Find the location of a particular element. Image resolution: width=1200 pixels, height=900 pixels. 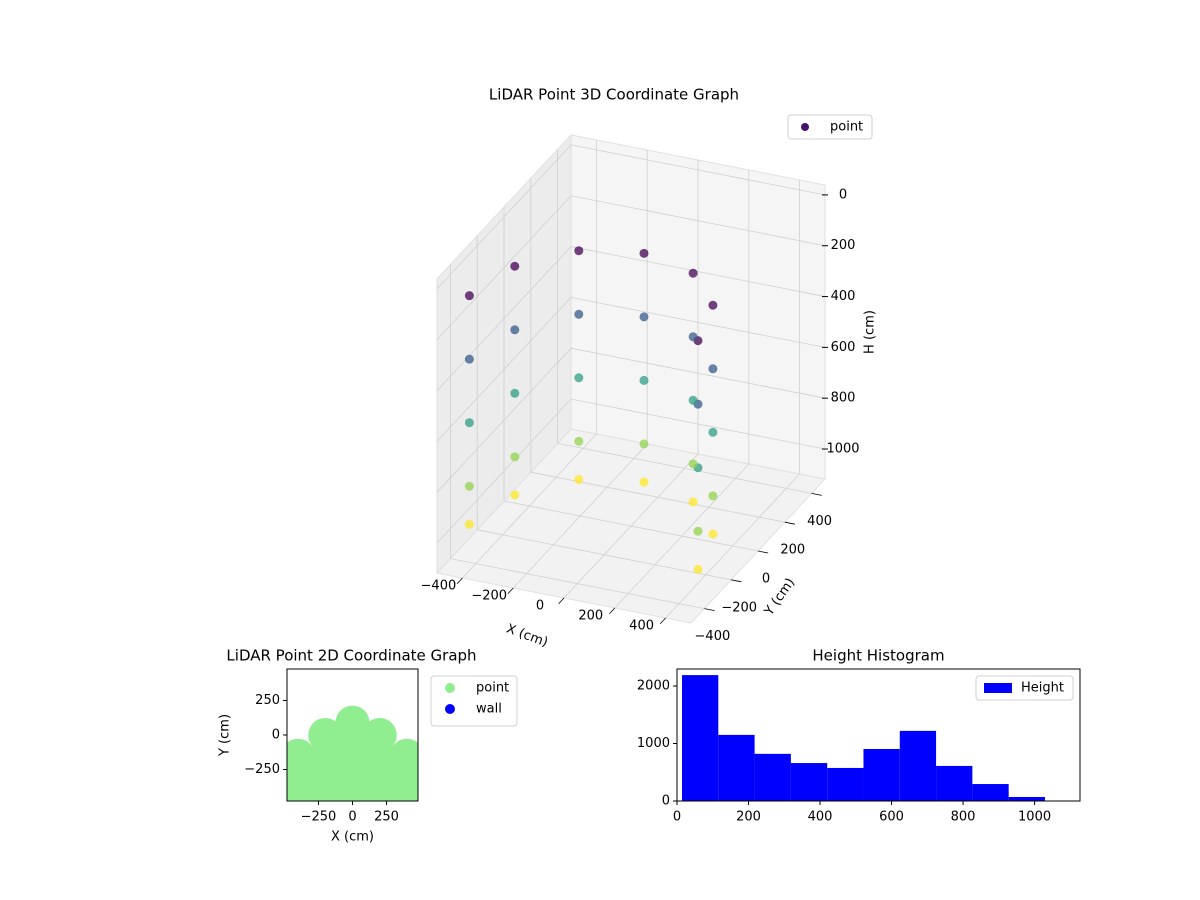

y-tick-label: 250 is located at coordinates (267, 700).